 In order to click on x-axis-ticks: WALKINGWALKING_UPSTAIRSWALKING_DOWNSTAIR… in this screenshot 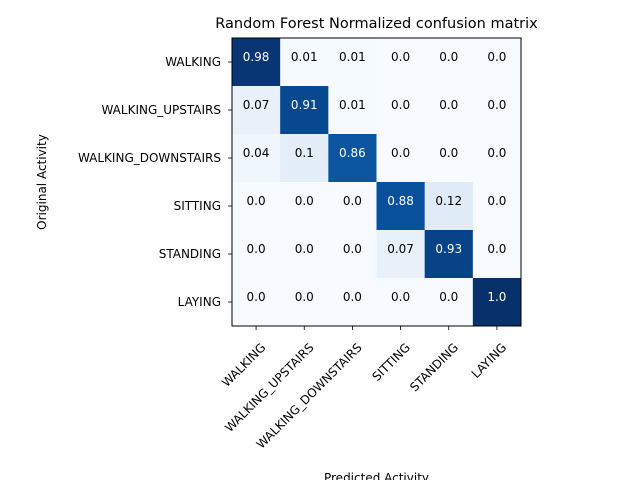, I will do `click(364, 388)`.